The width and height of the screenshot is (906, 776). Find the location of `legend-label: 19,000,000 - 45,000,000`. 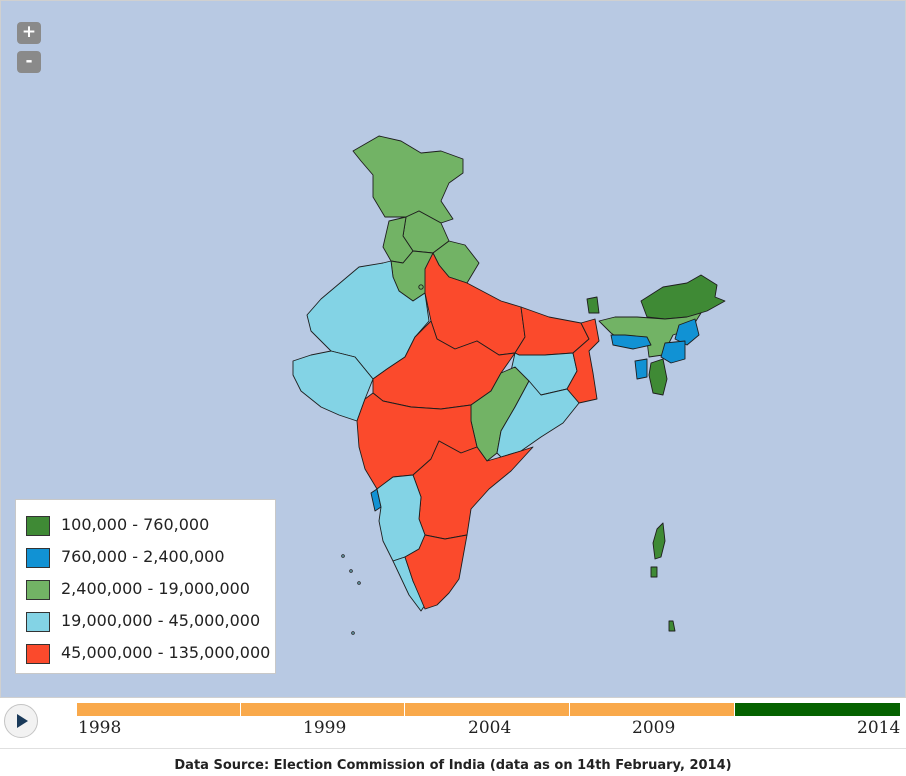

legend-label: 19,000,000 - 45,000,000 is located at coordinates (161, 620).